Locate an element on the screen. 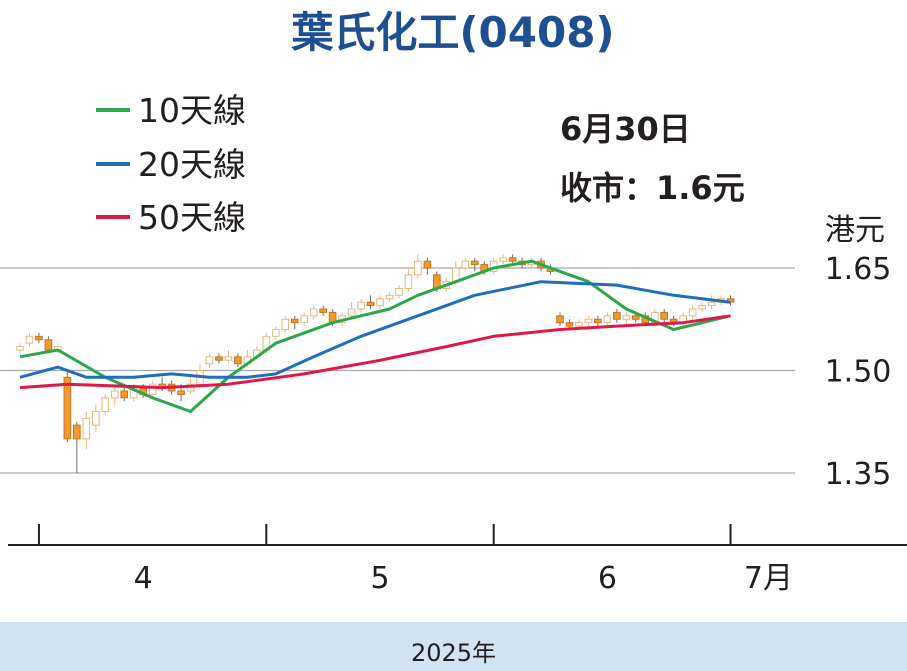 This screenshot has width=907, height=671. info-close-price: 收市：1.6元 is located at coordinates (652, 188).